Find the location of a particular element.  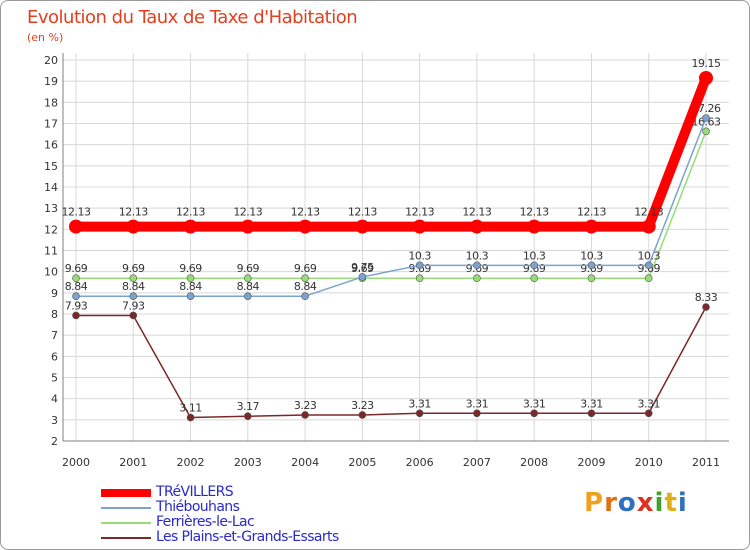

y-tick-label: 9 is located at coordinates (54, 293).